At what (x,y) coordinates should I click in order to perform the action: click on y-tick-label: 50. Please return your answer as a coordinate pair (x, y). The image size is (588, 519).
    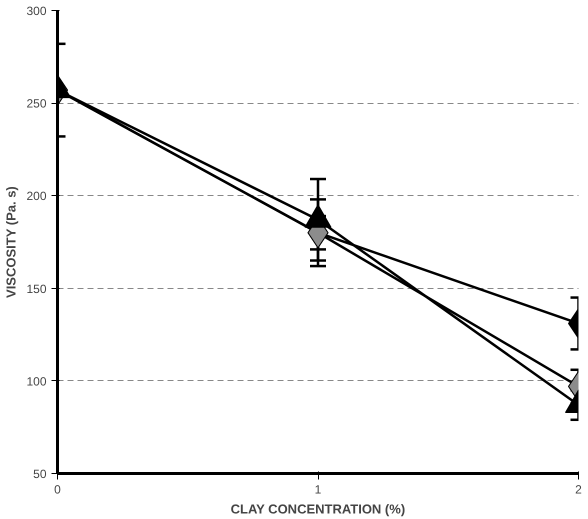
    Looking at the image, I should click on (40, 474).